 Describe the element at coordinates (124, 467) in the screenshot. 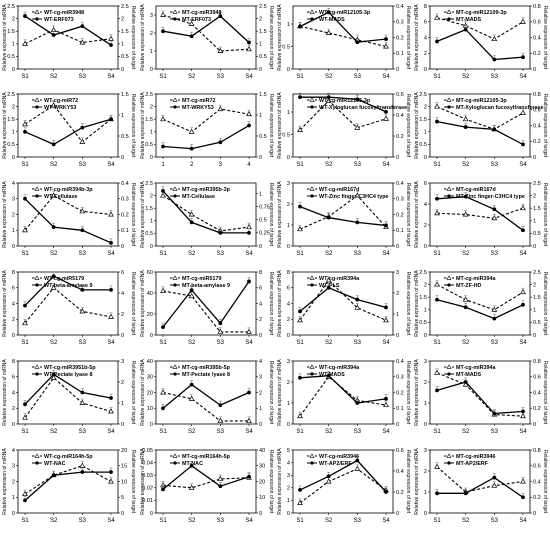

I see `right-tick-label: 15` at that location.